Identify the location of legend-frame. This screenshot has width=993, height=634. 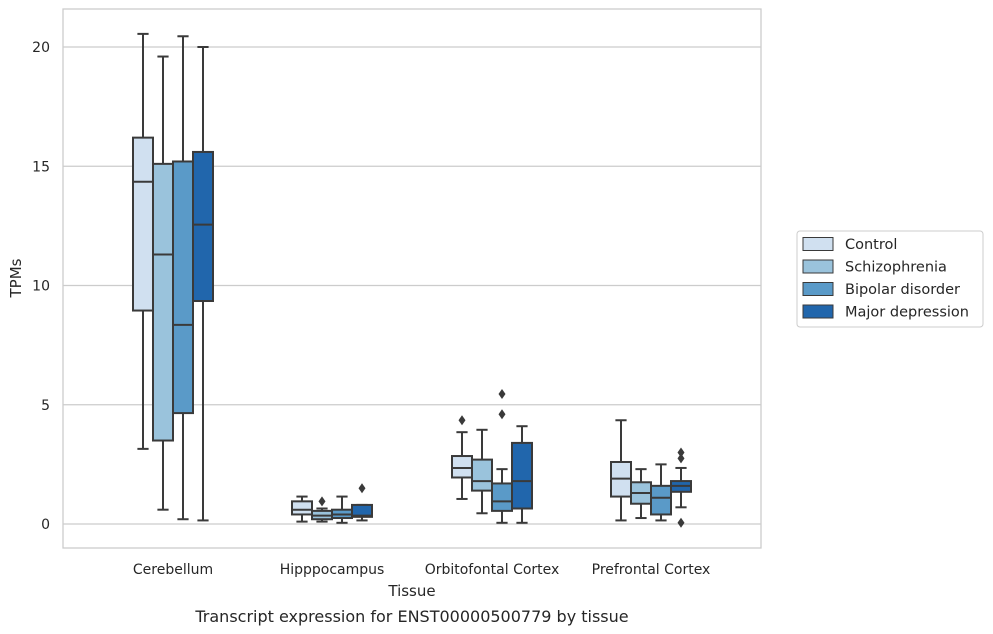
(890, 279).